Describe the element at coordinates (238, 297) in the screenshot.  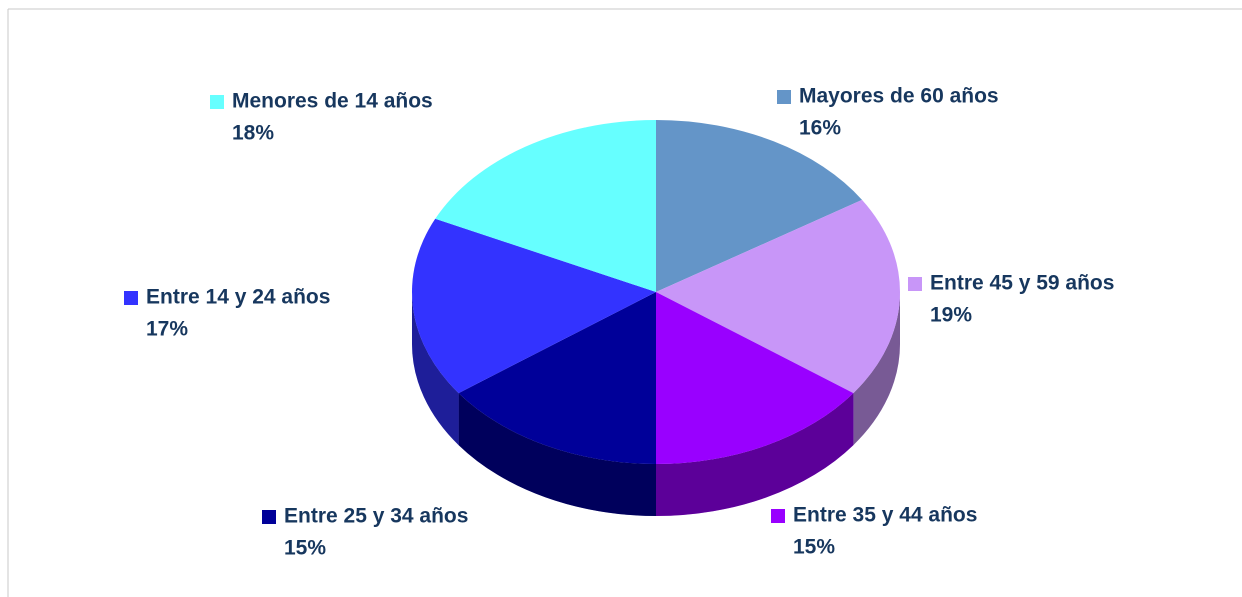
I see `slice-label: Entre 14 y 24 años` at that location.